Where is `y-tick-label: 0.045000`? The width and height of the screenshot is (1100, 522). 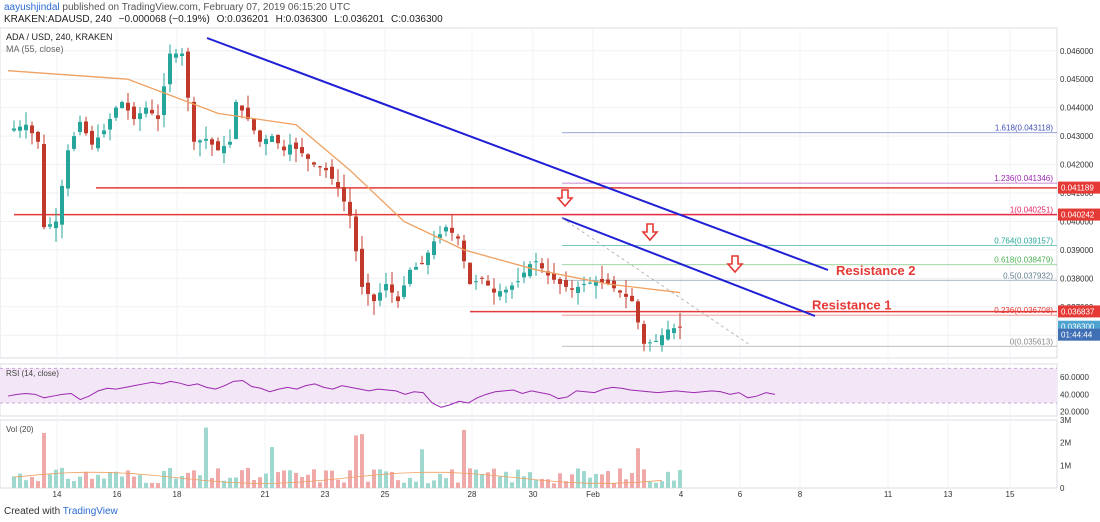 y-tick-label: 0.045000 is located at coordinates (1077, 79).